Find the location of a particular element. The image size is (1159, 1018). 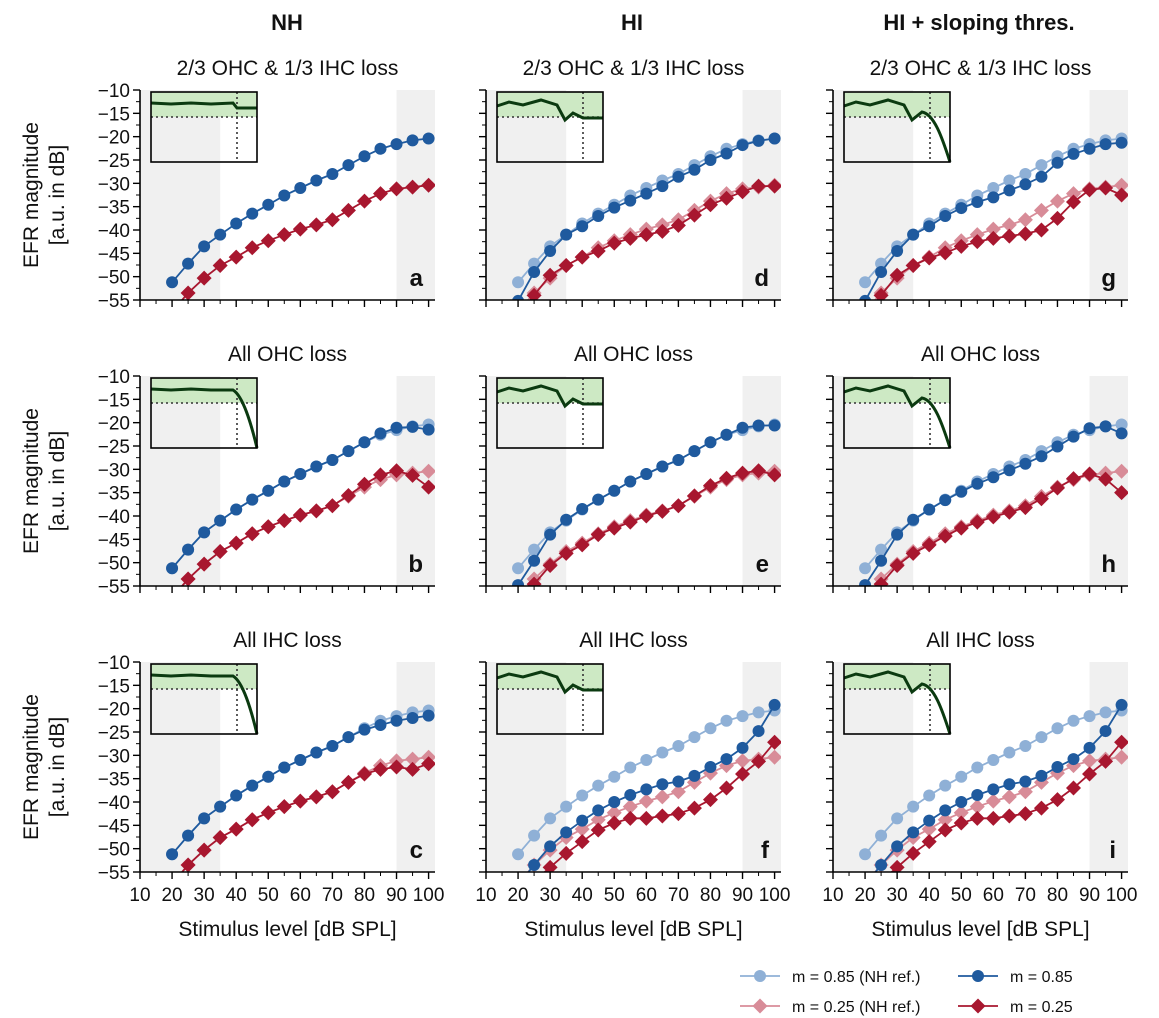

legend-marker is located at coordinates (978, 1006).